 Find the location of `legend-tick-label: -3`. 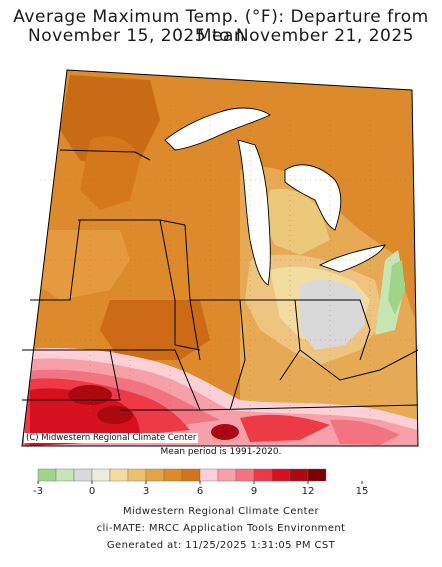

legend-tick-label: -3 is located at coordinates (38, 491).